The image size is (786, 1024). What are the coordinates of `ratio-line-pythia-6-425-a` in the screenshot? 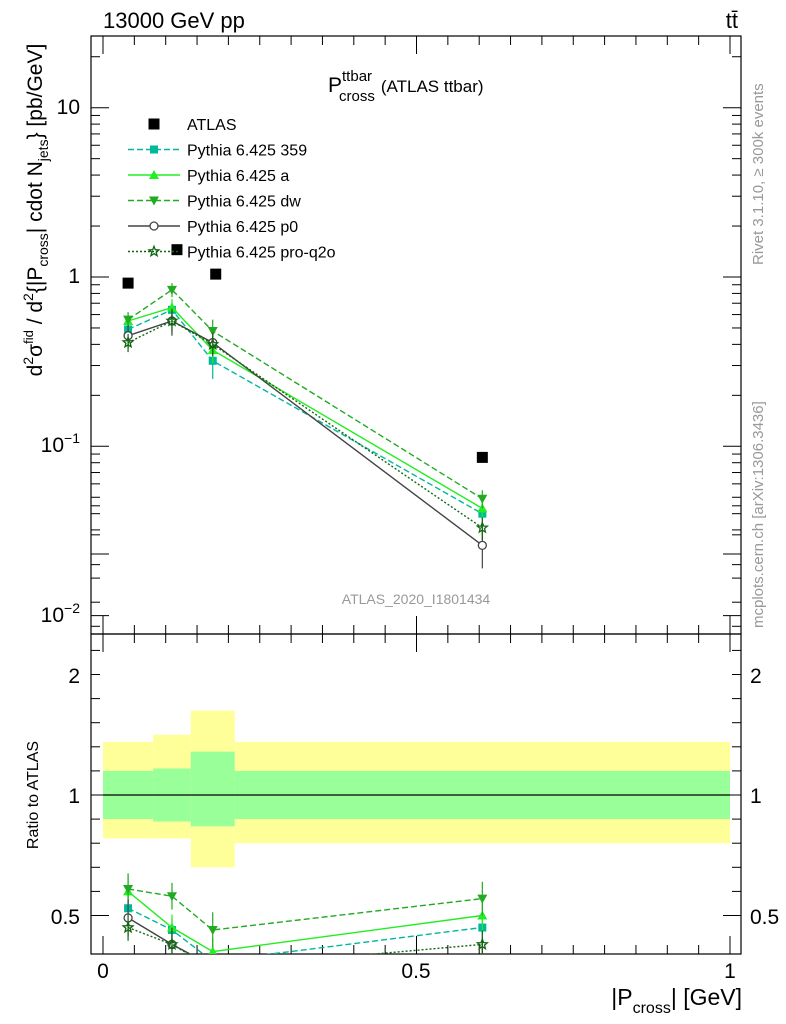 It's located at (305, 921).